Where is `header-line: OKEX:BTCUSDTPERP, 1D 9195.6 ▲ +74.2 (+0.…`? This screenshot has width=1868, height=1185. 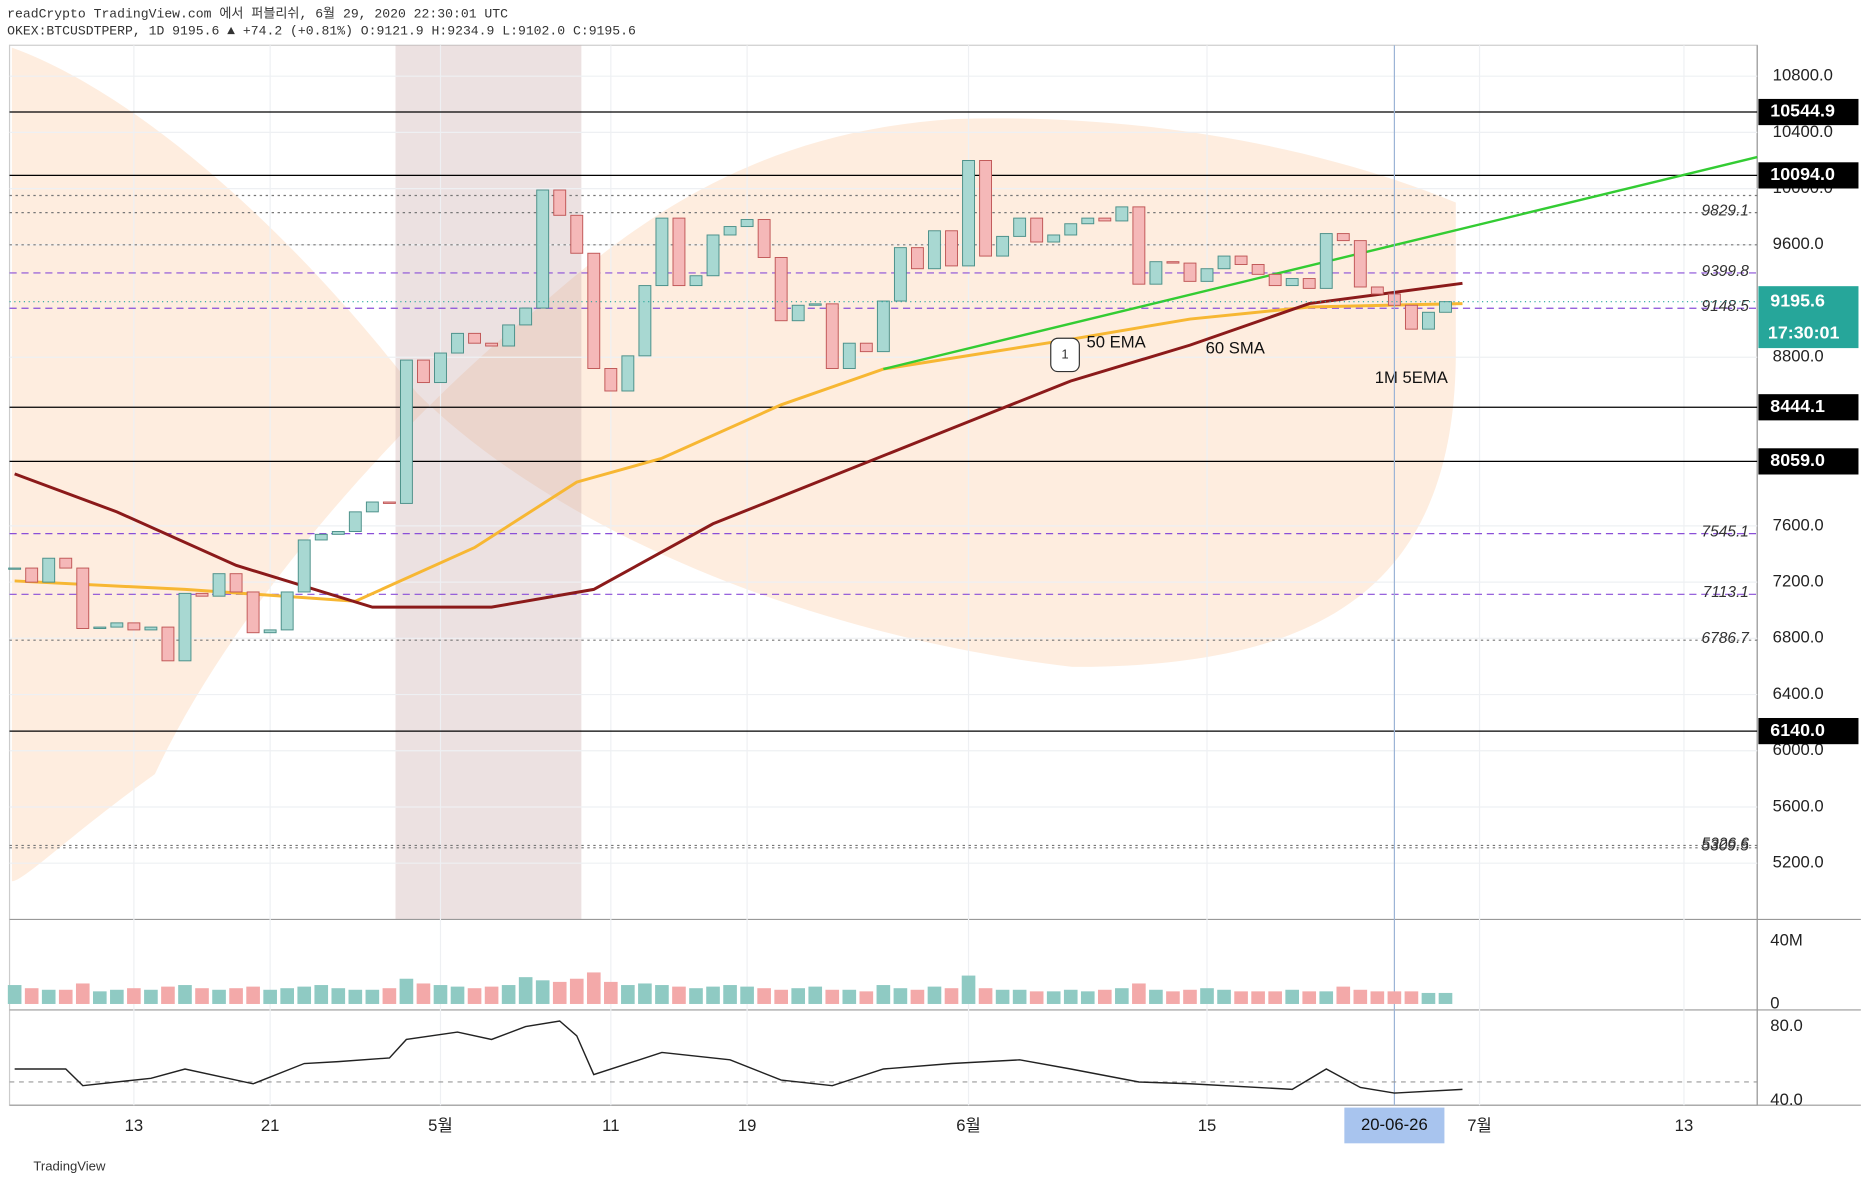 header-line: OKEX:BTCUSDTPERP, 1D 9195.6 ▲ +74.2 (+0.… is located at coordinates (321, 30).